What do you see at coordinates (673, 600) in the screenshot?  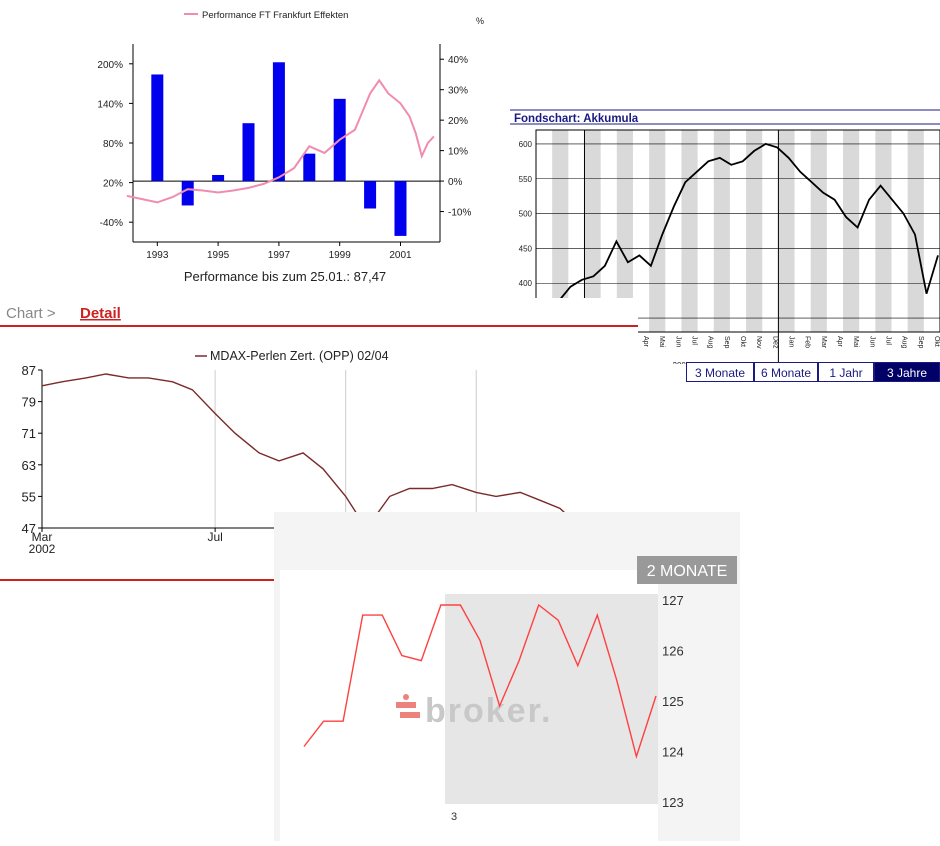 I see `y-tick-label: 127` at bounding box center [673, 600].